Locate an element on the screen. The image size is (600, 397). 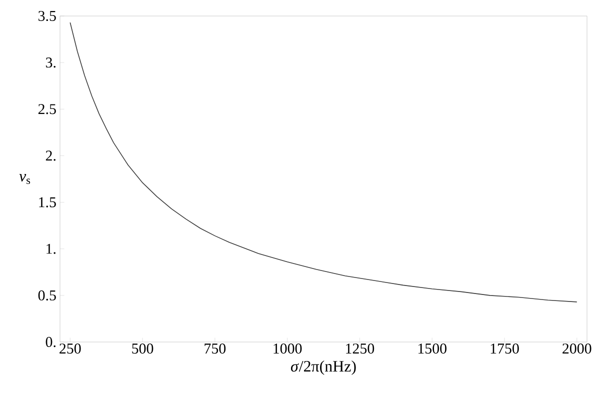
y-tick-label: 2. is located at coordinates (51, 155).